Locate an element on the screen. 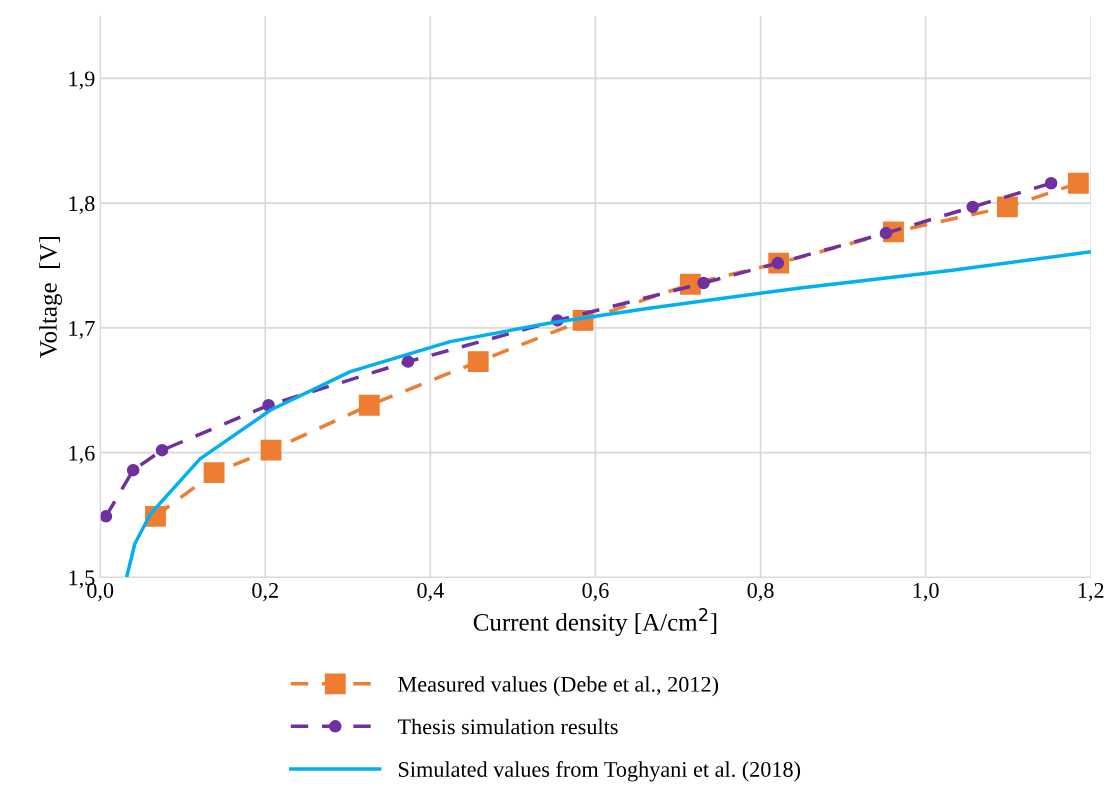  x-tick-label: 1,0 is located at coordinates (926, 592).